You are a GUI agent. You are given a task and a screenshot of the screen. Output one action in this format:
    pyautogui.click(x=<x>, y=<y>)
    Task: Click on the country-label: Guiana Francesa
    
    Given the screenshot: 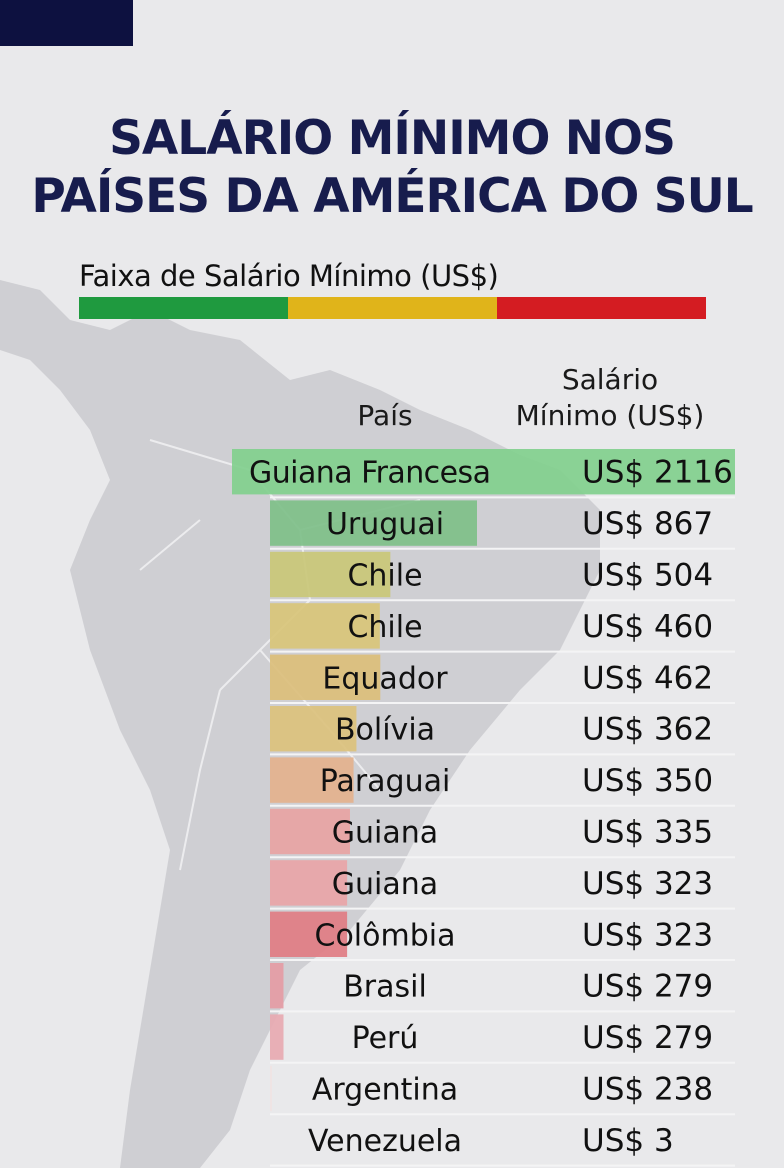 What is the action you would take?
    pyautogui.click(x=370, y=473)
    